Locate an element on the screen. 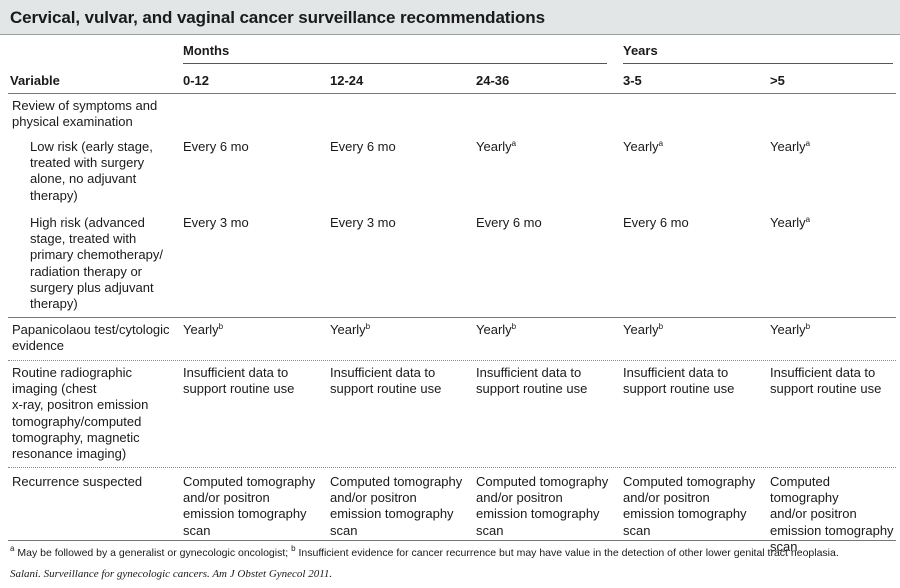  years-span-line is located at coordinates (758, 63).